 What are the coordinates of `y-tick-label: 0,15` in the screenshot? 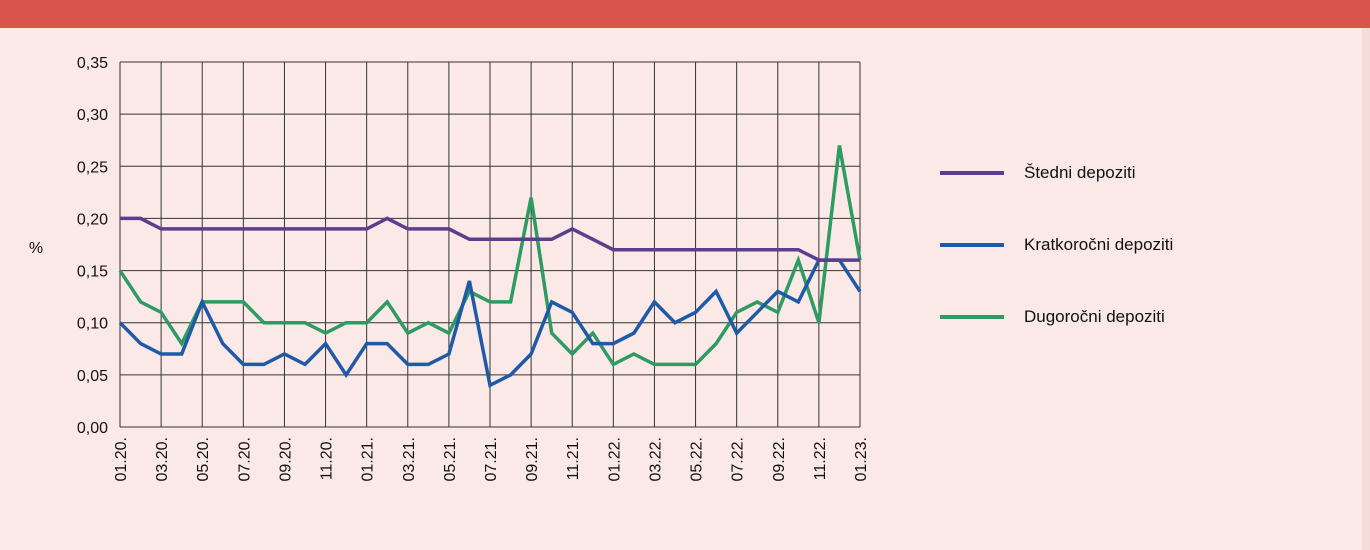 It's located at (92, 272).